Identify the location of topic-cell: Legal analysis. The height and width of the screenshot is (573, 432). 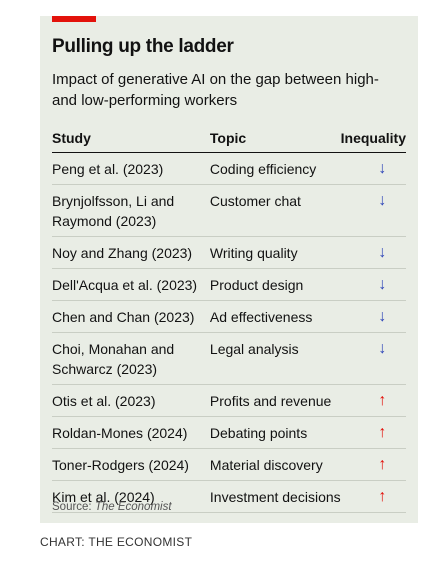
(275, 358).